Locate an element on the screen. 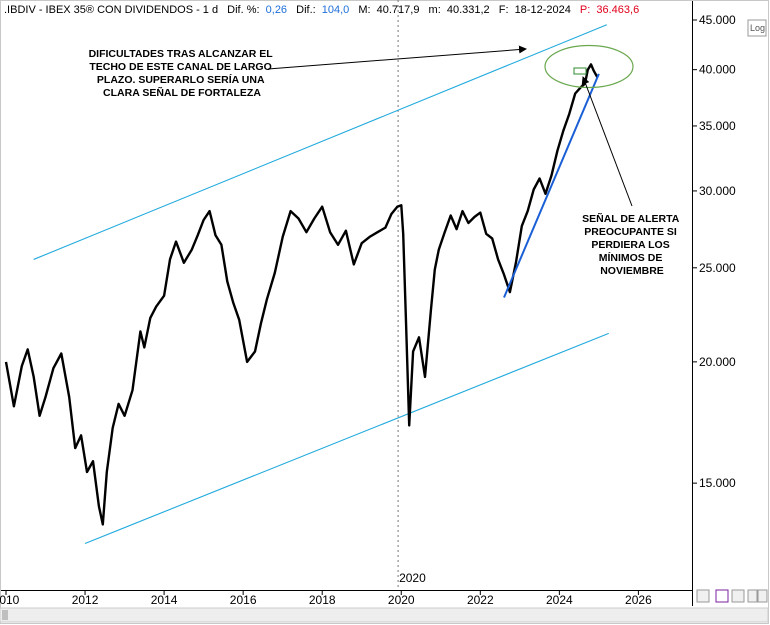 This screenshot has height=625, width=770. max-label: M: is located at coordinates (364, 10).